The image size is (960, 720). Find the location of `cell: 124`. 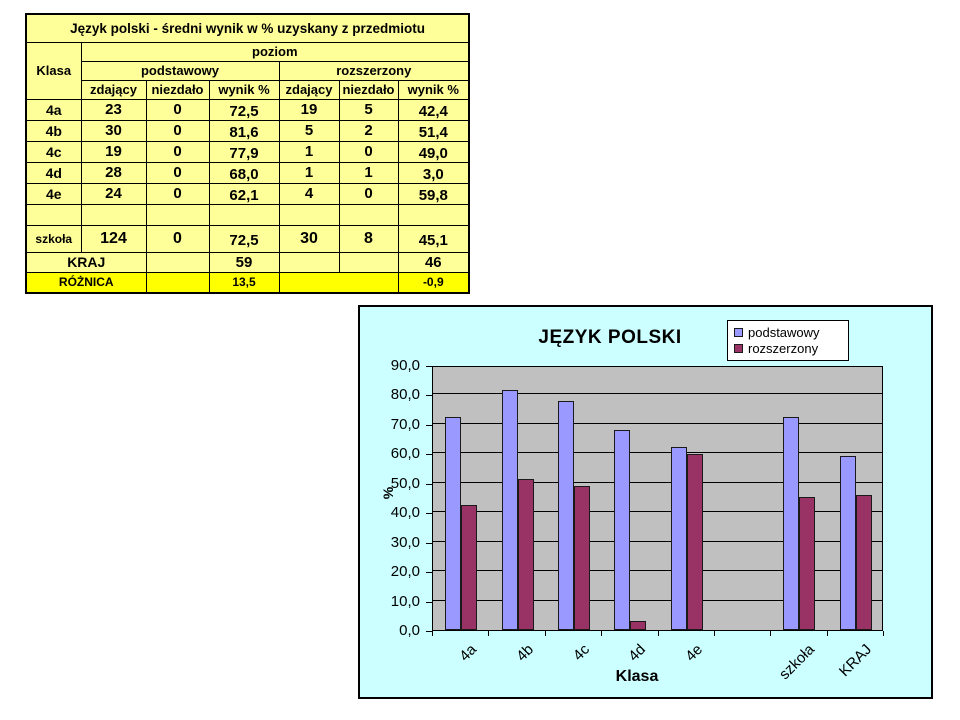

cell: 124 is located at coordinates (113, 238).